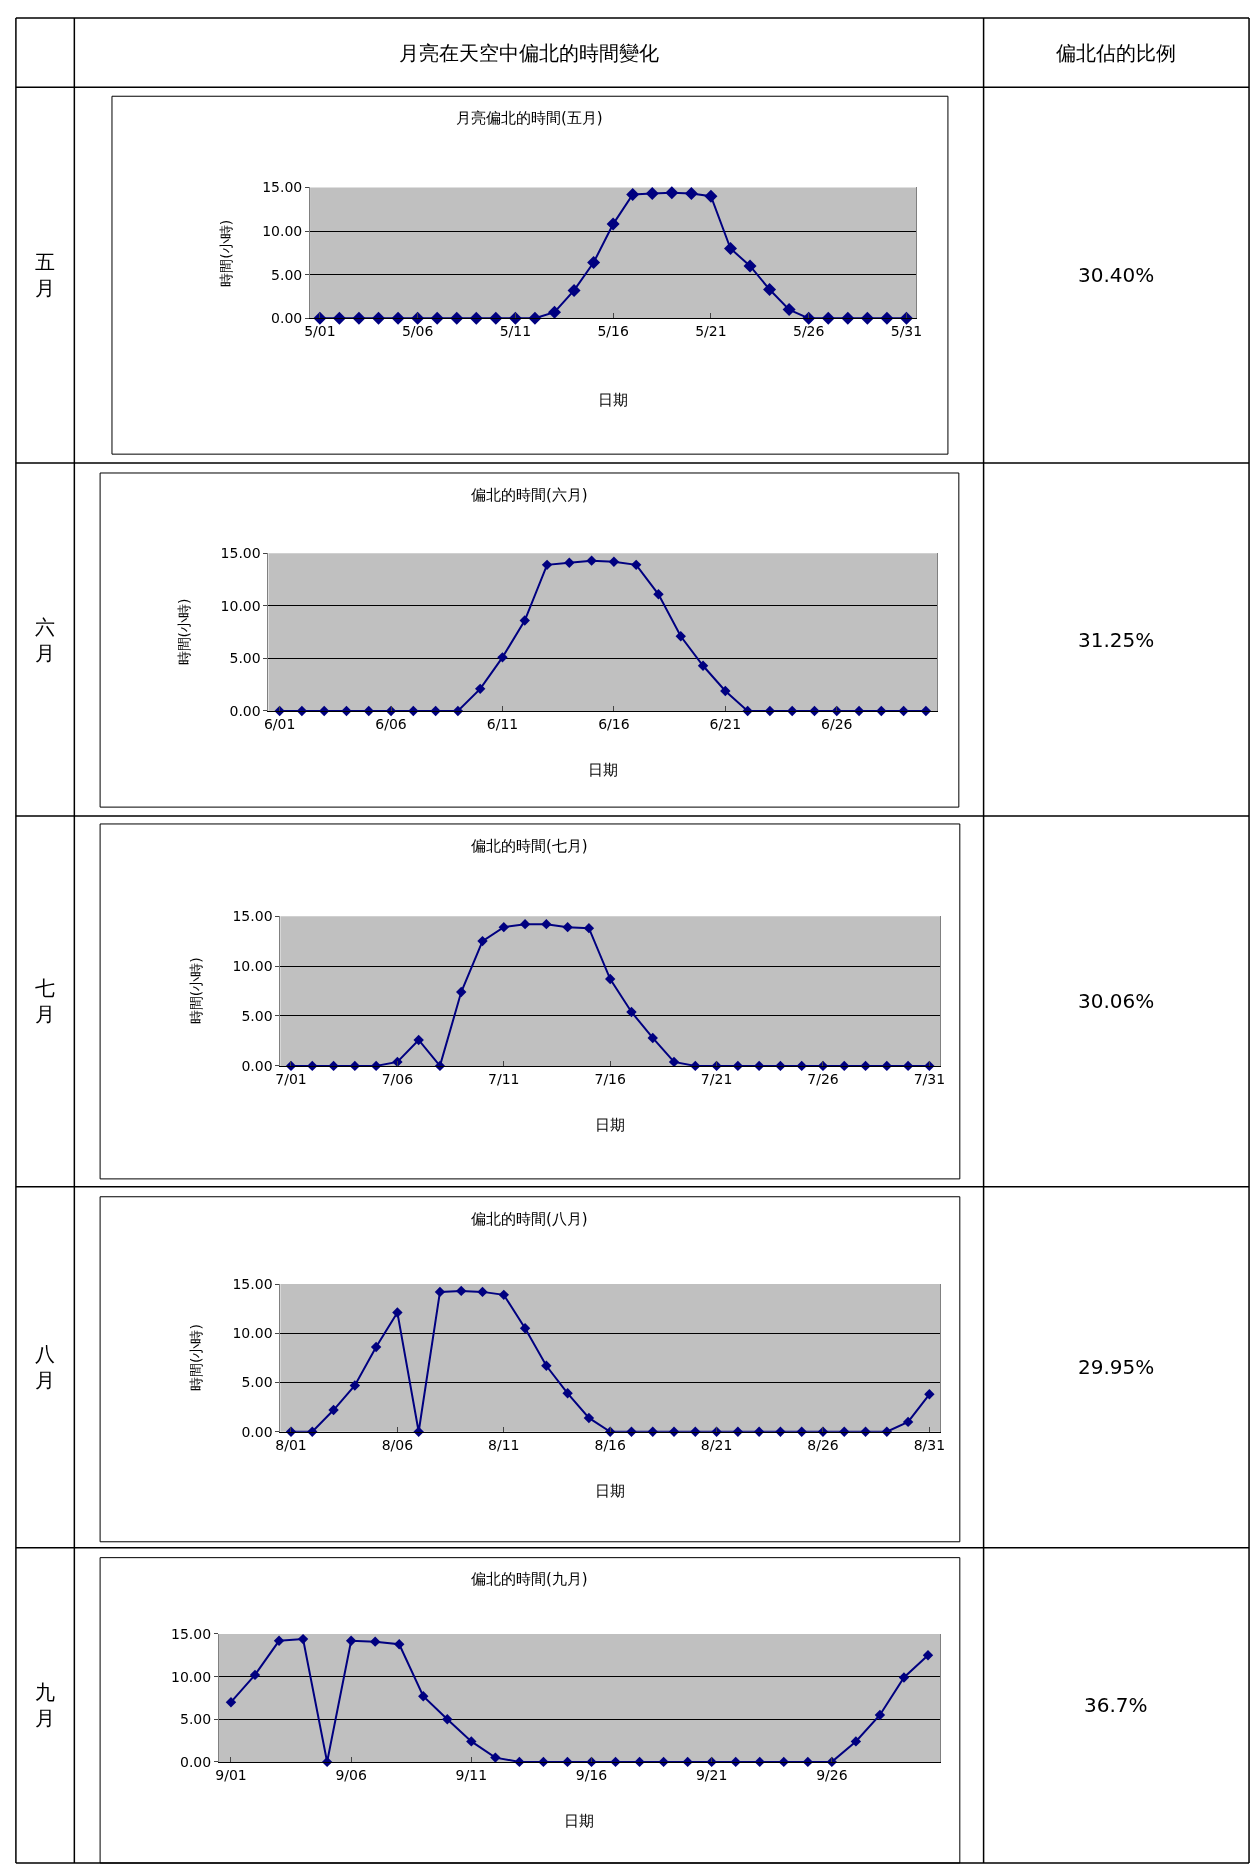 The height and width of the screenshot is (1872, 1259). Describe the element at coordinates (45, 1367) in the screenshot. I see `text: 八月` at that location.